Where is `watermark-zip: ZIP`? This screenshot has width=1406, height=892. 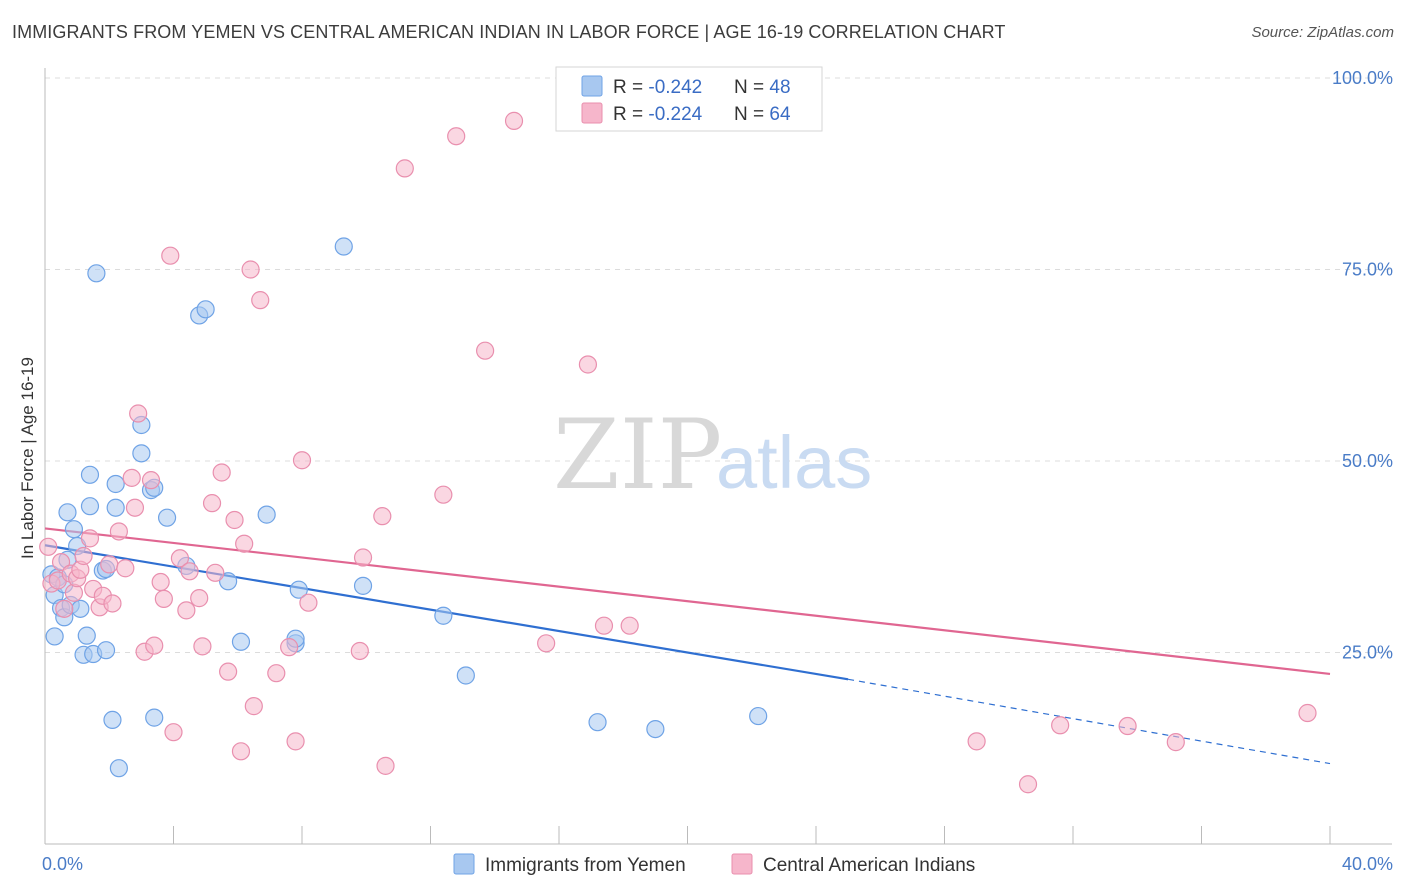 watermark-zip: ZIP is located at coordinates (637, 455).